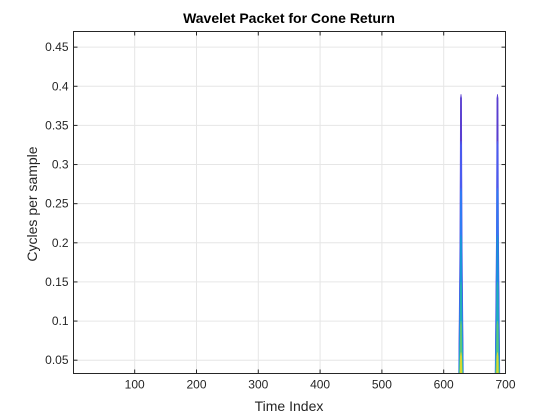  Describe the element at coordinates (196, 385) in the screenshot. I see `x-tick-label: 200` at that location.